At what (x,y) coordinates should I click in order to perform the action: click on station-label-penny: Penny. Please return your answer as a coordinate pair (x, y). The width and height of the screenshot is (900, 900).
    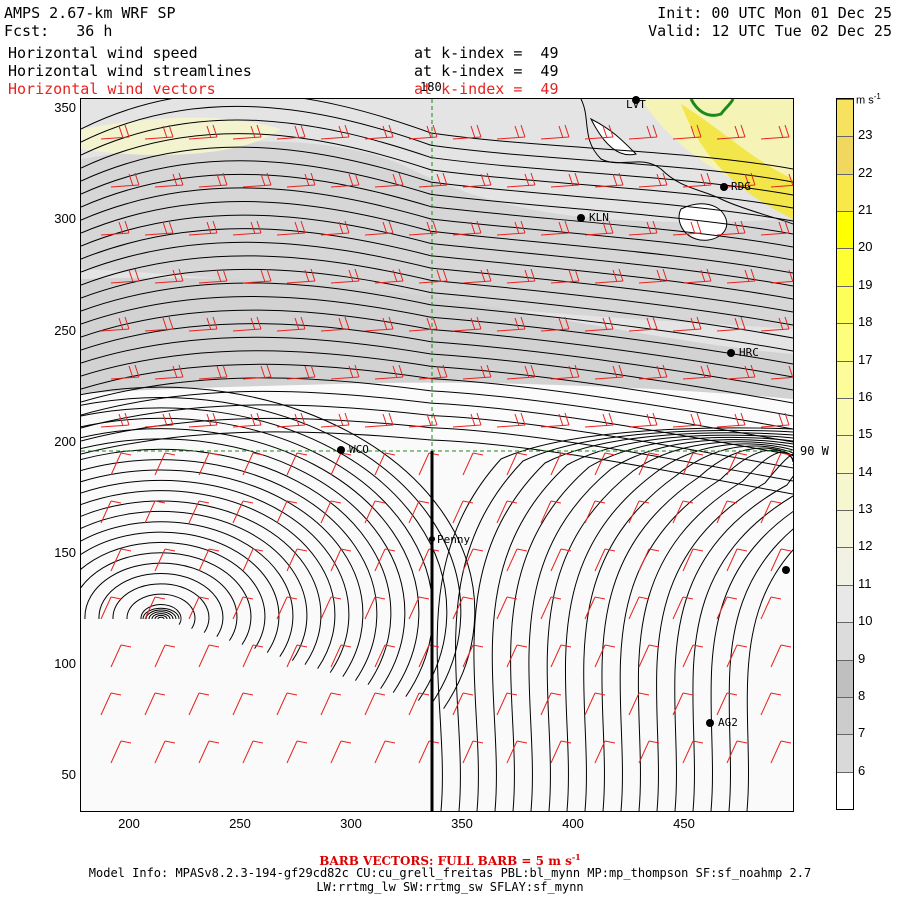
    Looking at the image, I should click on (454, 539).